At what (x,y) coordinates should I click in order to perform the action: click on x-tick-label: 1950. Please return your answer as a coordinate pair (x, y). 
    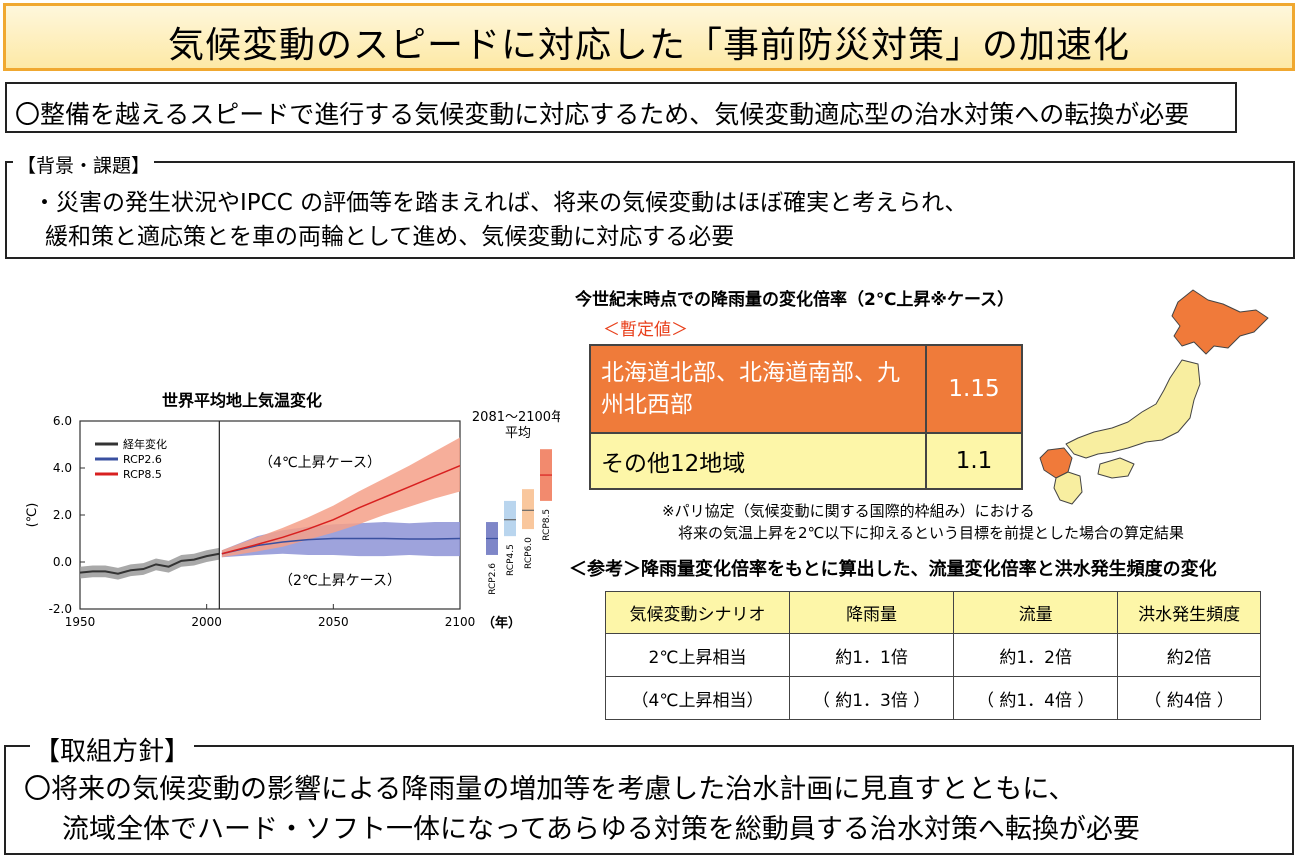
    Looking at the image, I should click on (80, 622).